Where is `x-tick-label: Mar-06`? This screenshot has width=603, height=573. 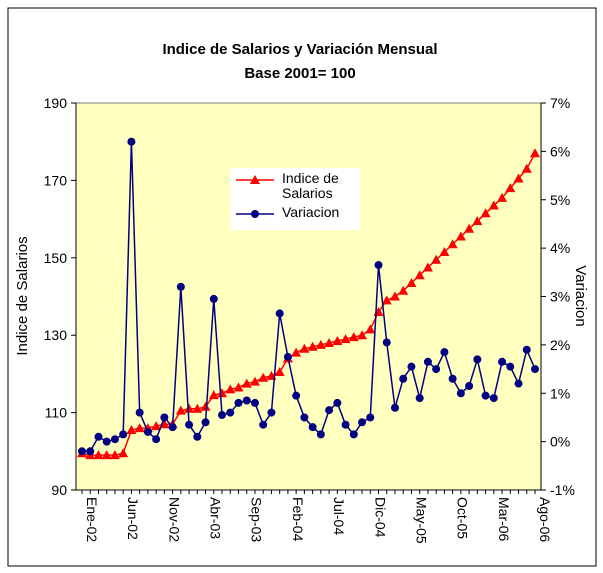
x-tick-label: Mar-06 is located at coordinates (504, 519).